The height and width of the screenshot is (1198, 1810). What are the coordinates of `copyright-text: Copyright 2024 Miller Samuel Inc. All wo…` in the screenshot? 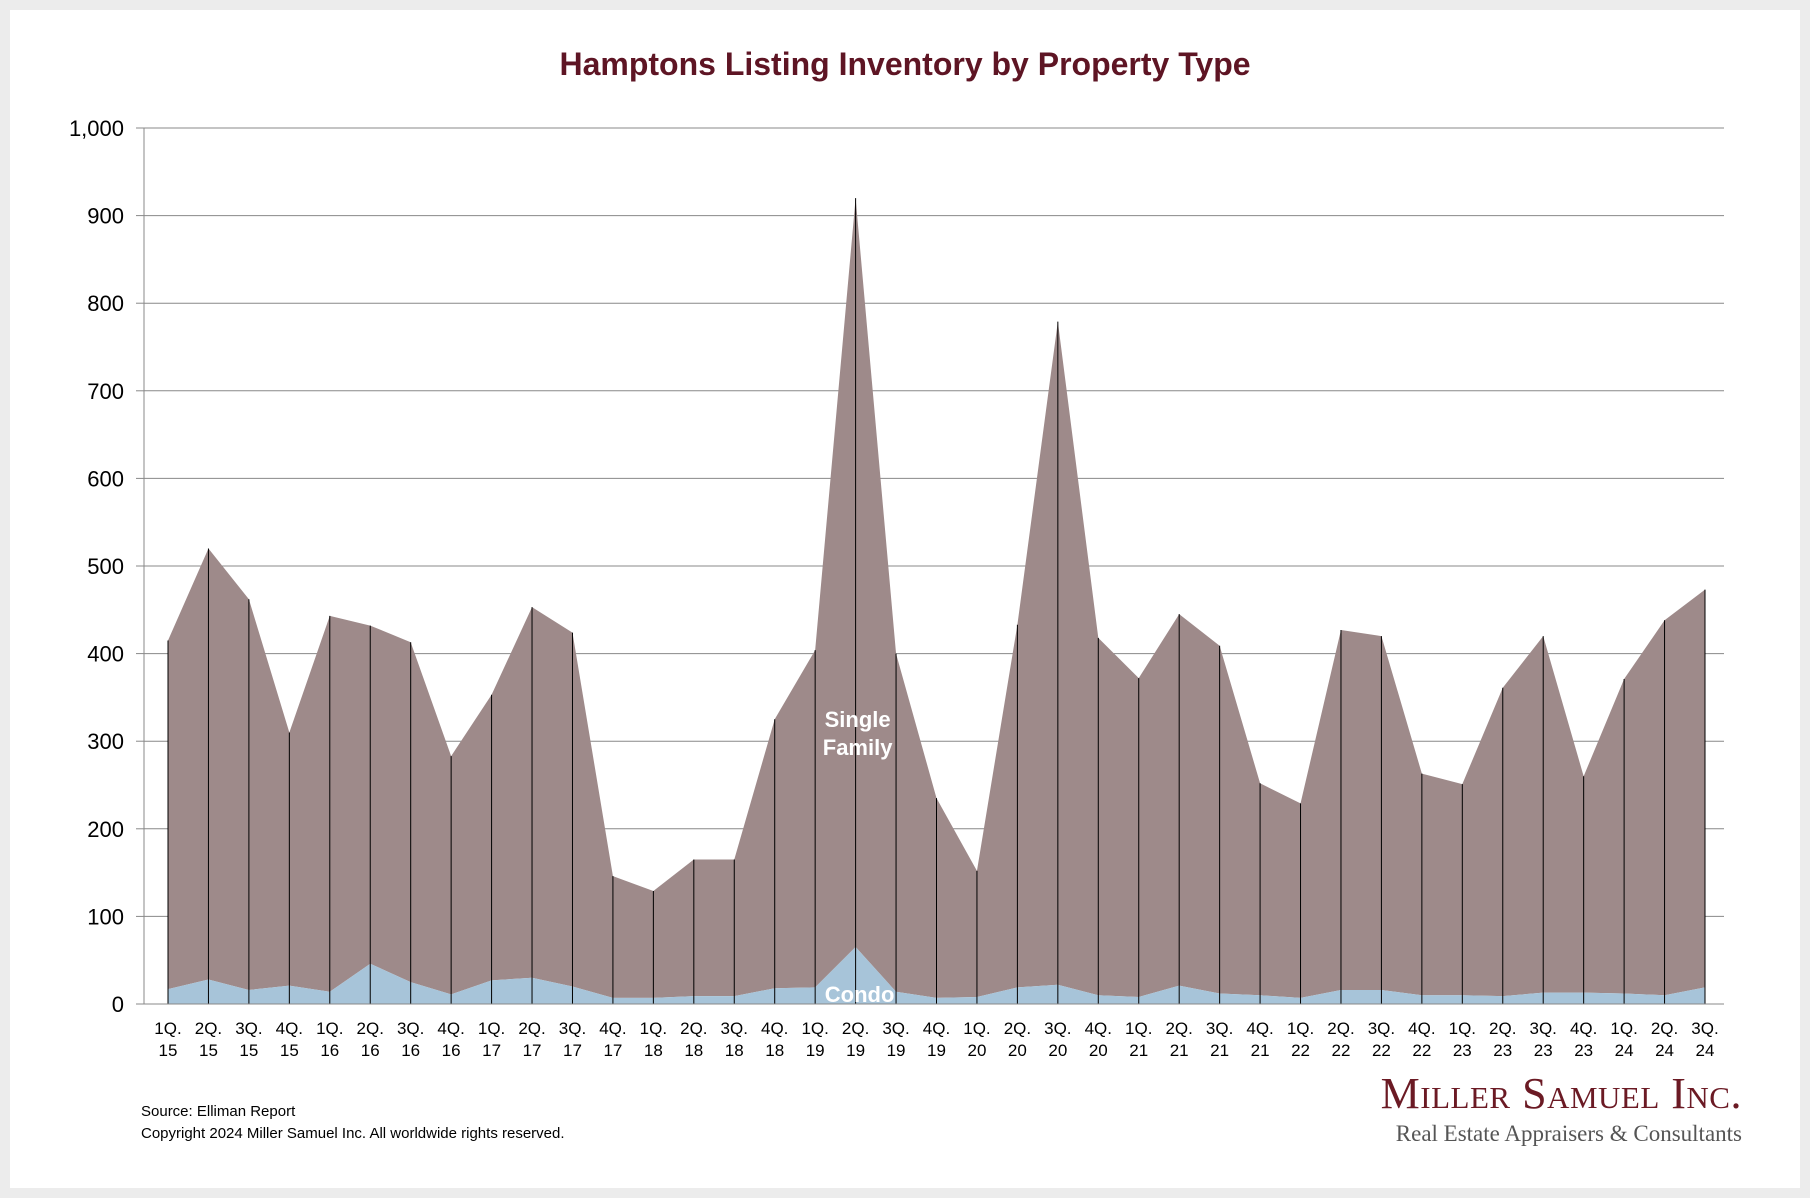 It's located at (353, 1133).